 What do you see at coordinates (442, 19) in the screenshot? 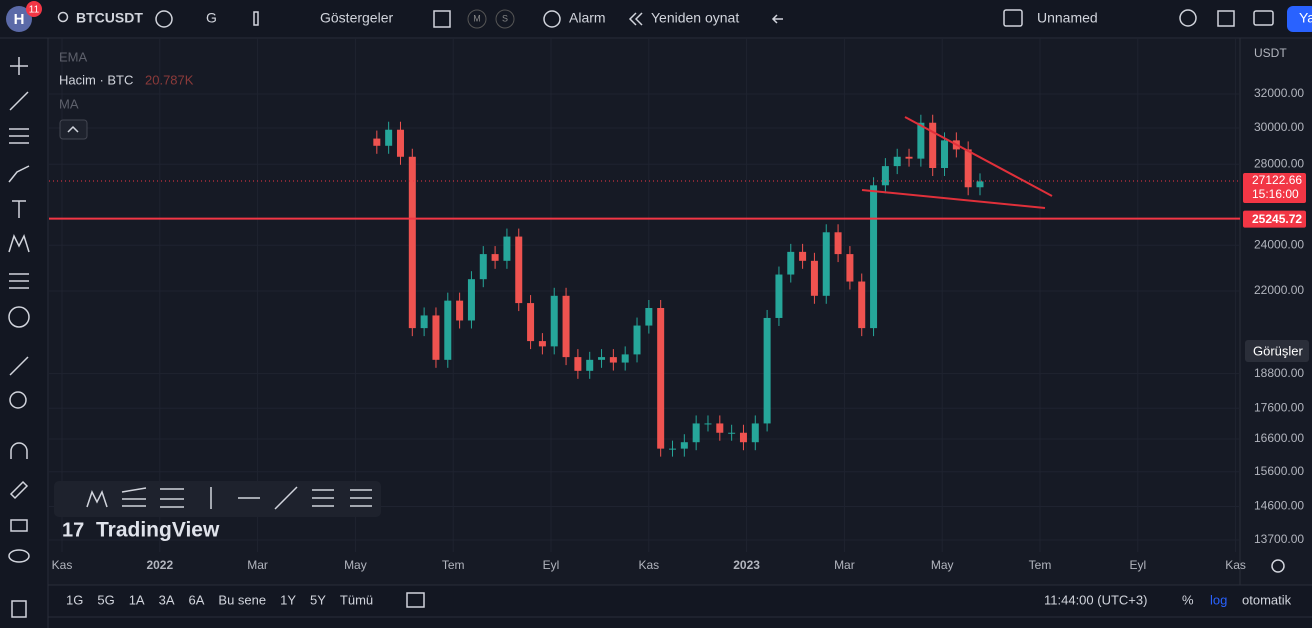
I see `templates-icon` at bounding box center [442, 19].